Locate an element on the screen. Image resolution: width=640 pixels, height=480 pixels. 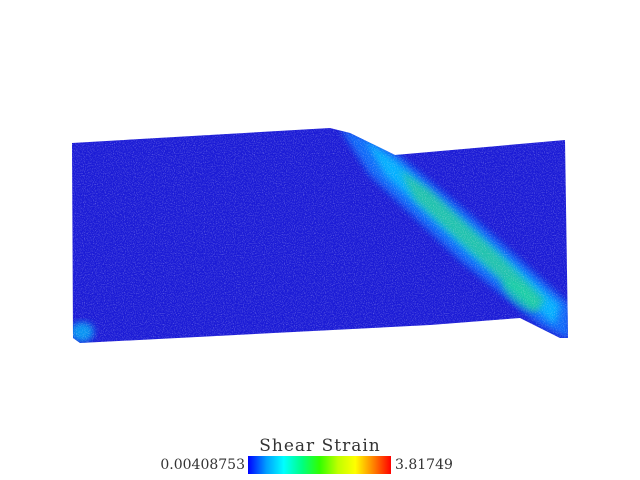
colorbar is located at coordinates (319, 465).